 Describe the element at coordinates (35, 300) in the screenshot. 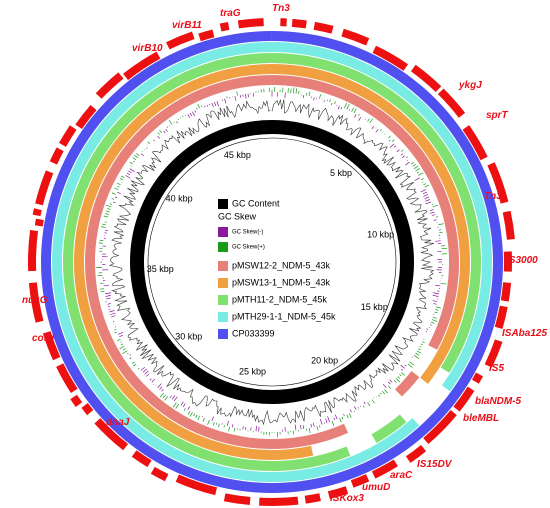

I see `gene-label: nusG` at that location.